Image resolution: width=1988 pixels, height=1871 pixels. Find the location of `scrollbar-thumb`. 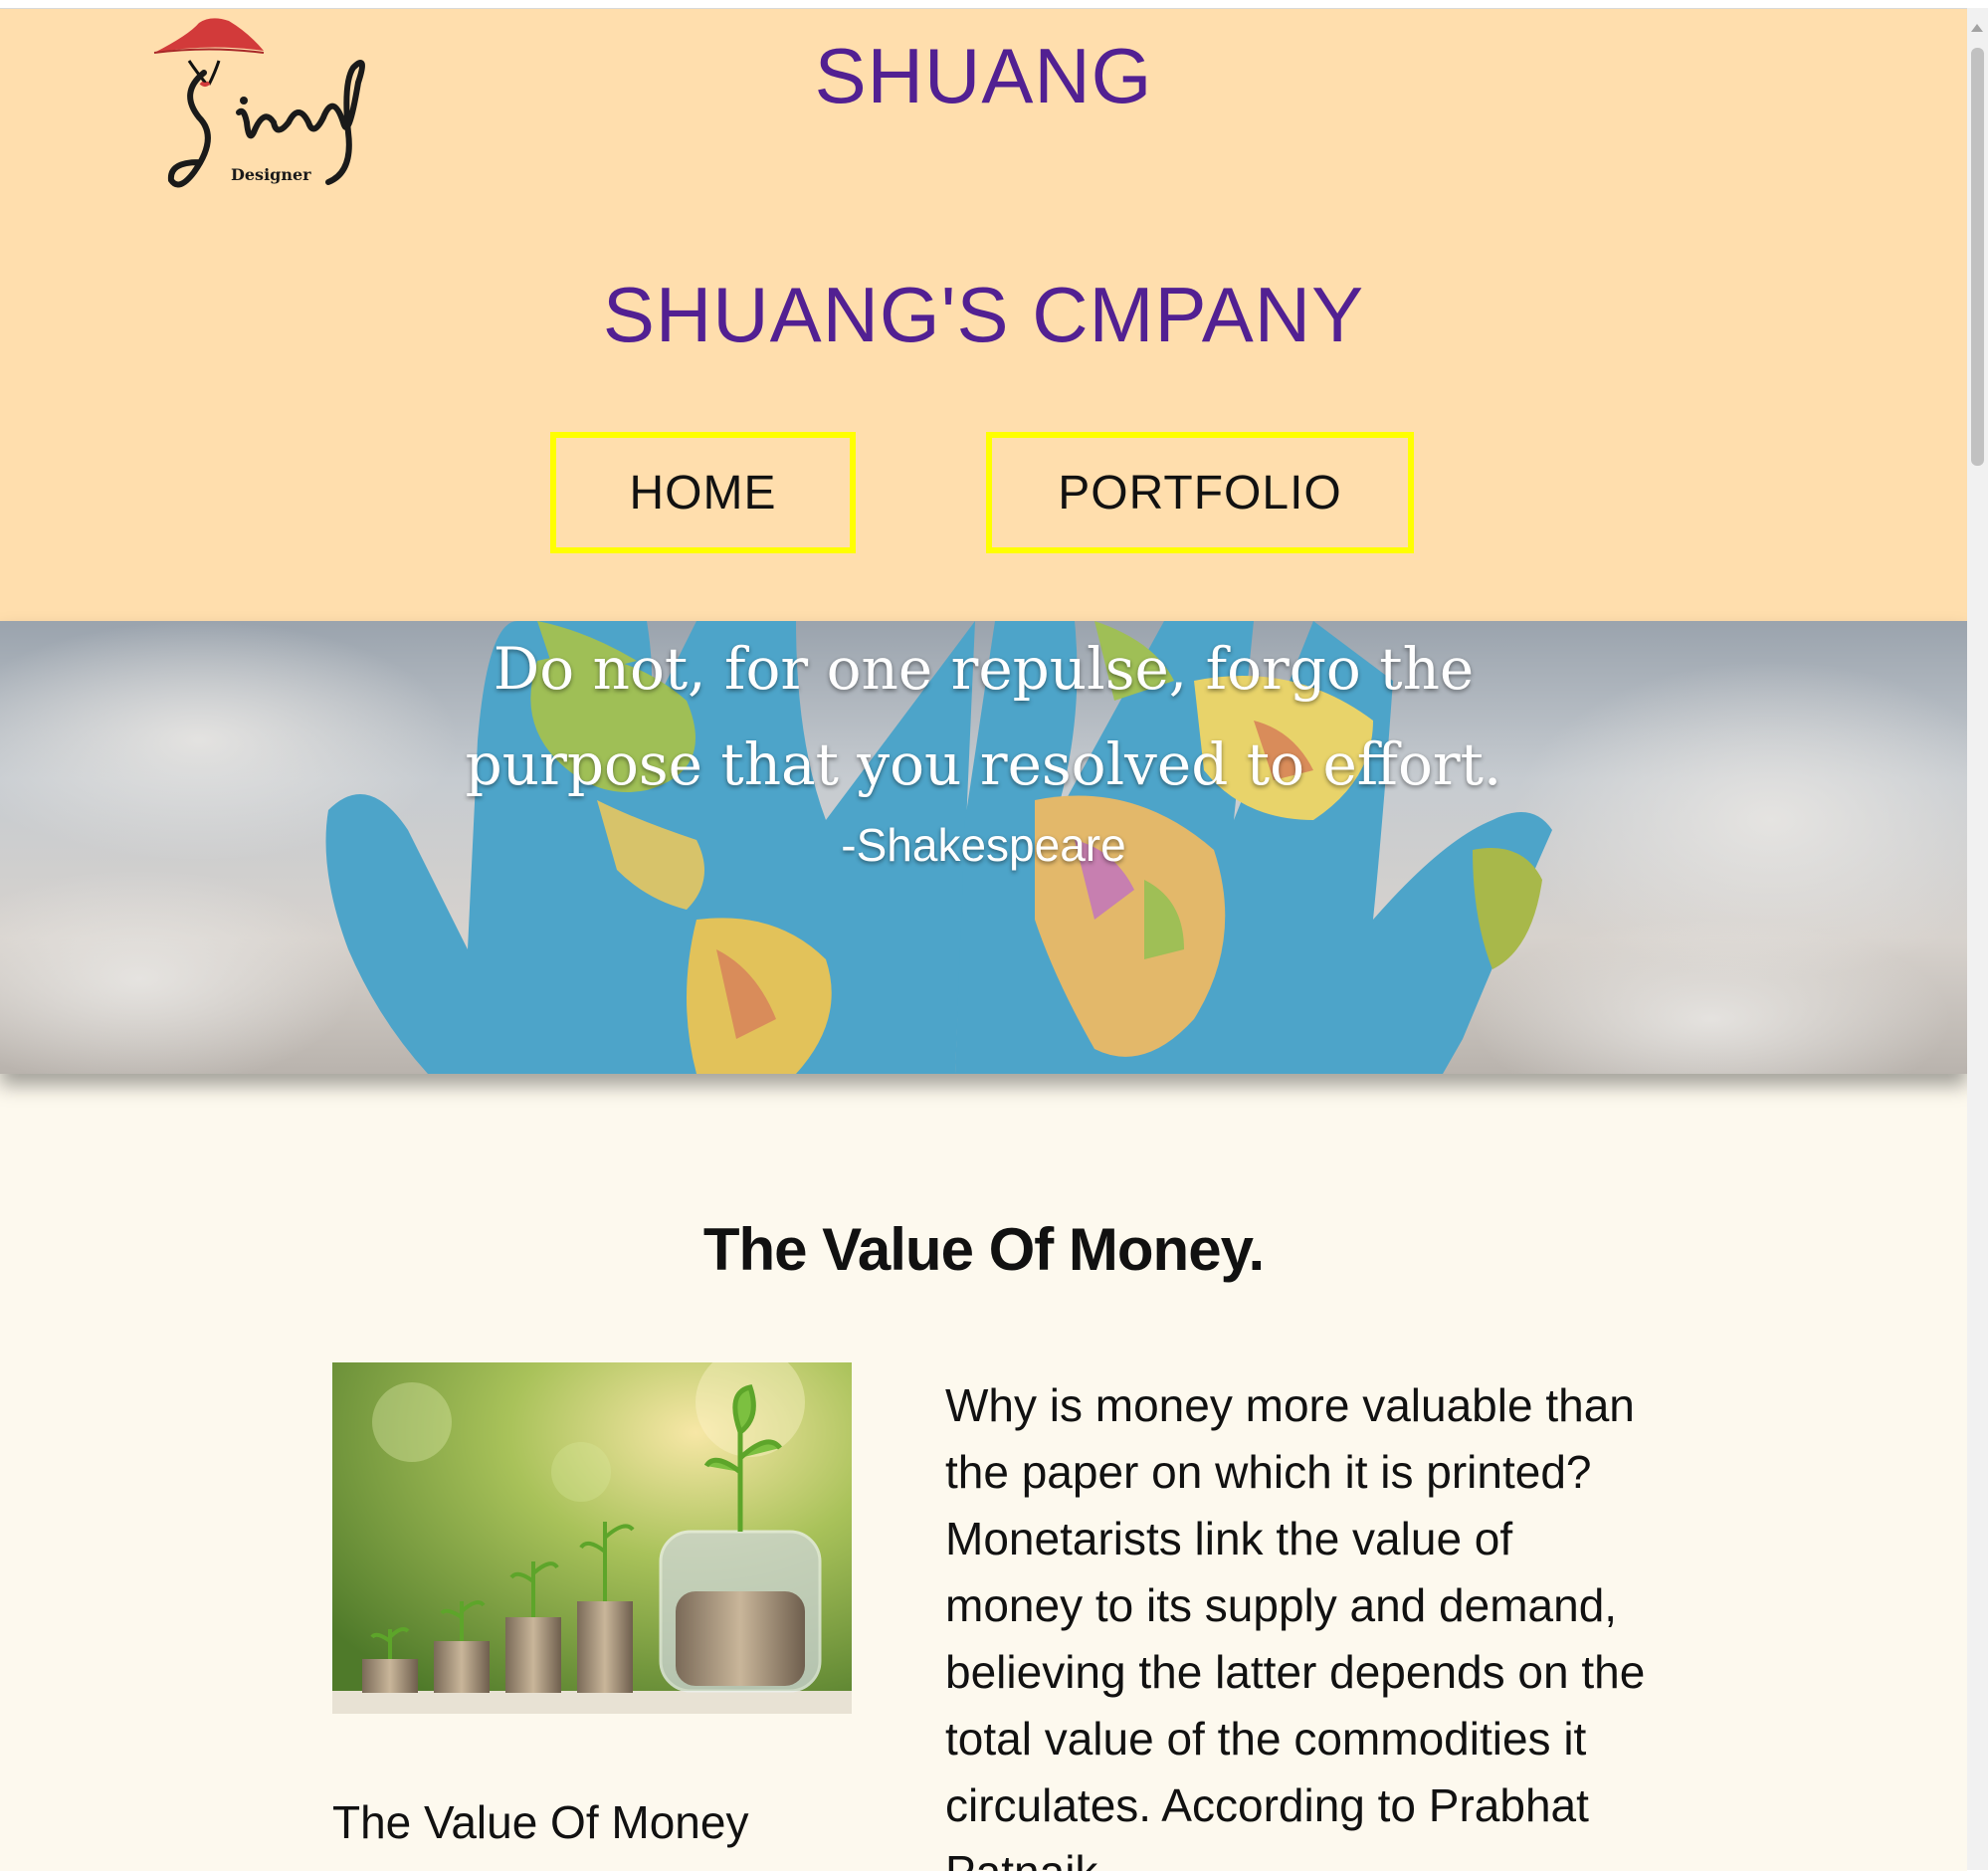

scrollbar-thumb is located at coordinates (1978, 257).